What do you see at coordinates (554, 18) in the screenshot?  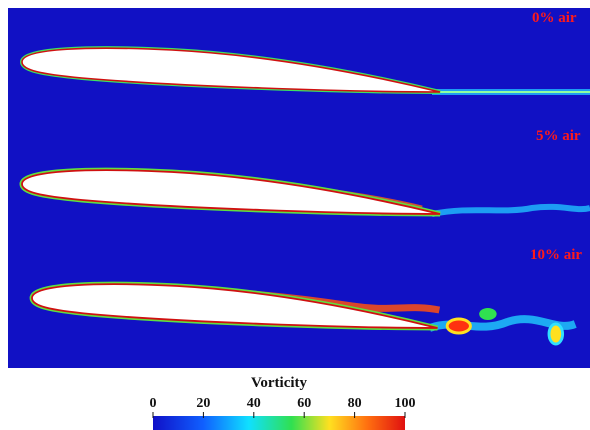 I see `panel-label: 0% air` at bounding box center [554, 18].